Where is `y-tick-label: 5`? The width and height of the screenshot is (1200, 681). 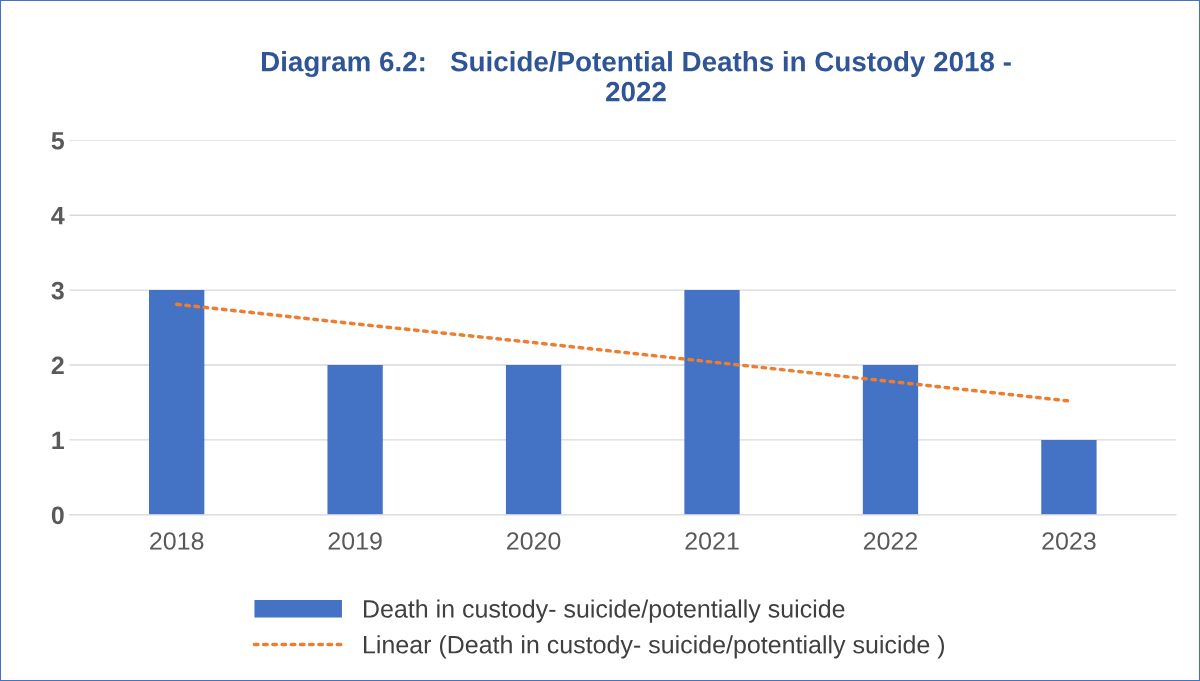
y-tick-label: 5 is located at coordinates (58, 141).